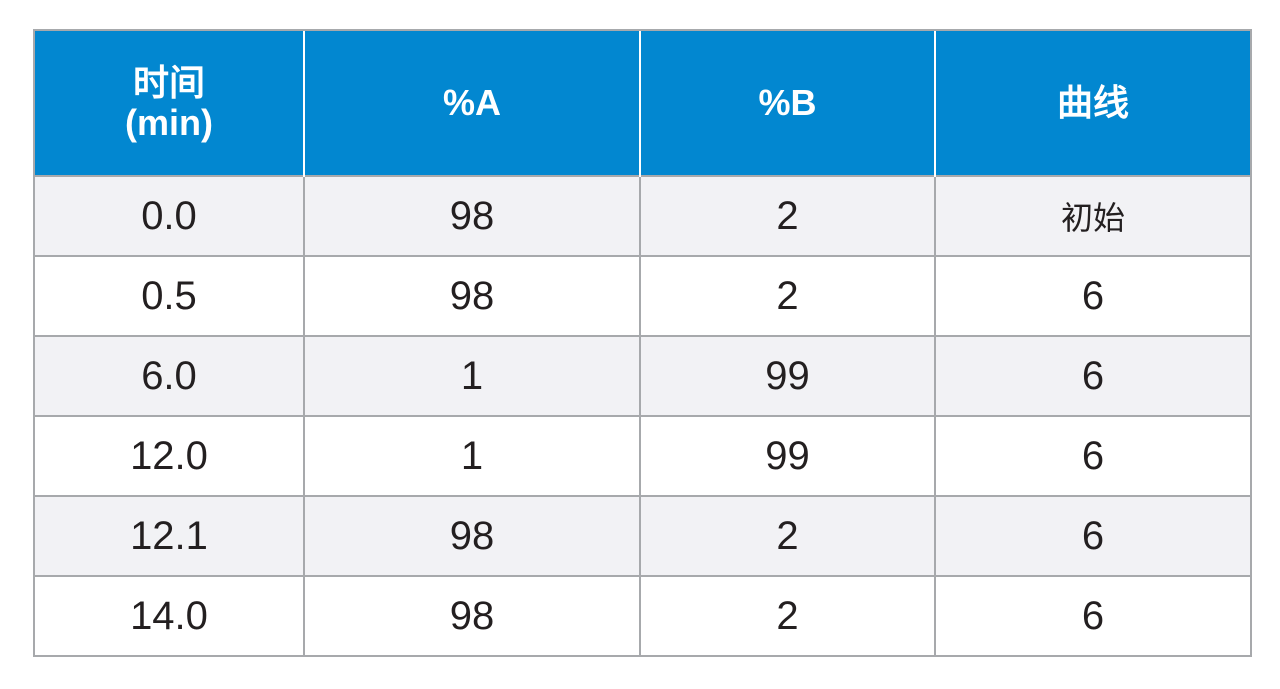  I want to click on cell-time: 14.0, so click(169, 616).